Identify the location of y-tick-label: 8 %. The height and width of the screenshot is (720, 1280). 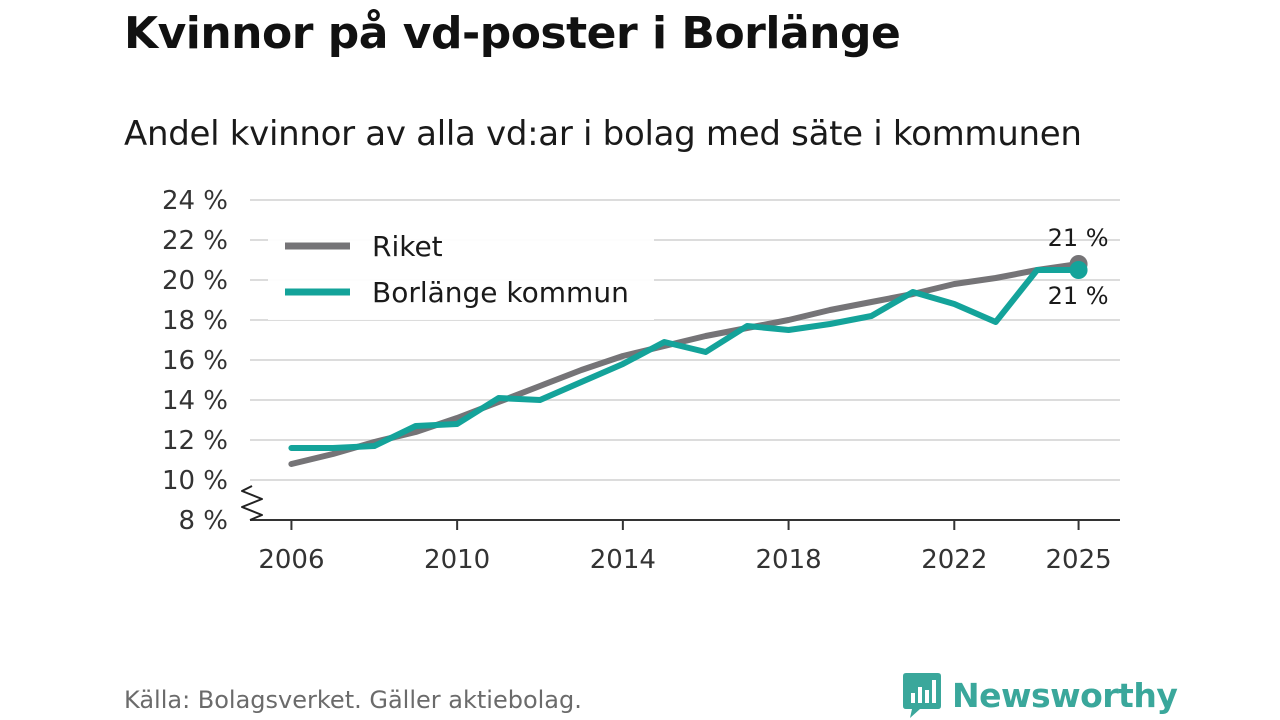
(203, 521).